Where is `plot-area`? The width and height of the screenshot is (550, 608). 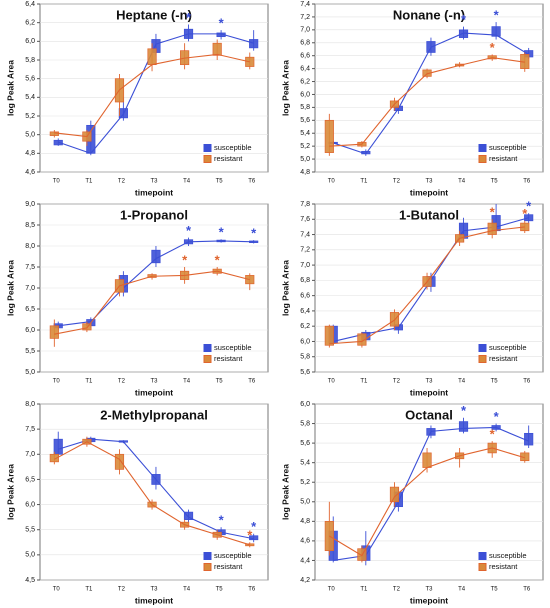 plot-area is located at coordinates (154, 88).